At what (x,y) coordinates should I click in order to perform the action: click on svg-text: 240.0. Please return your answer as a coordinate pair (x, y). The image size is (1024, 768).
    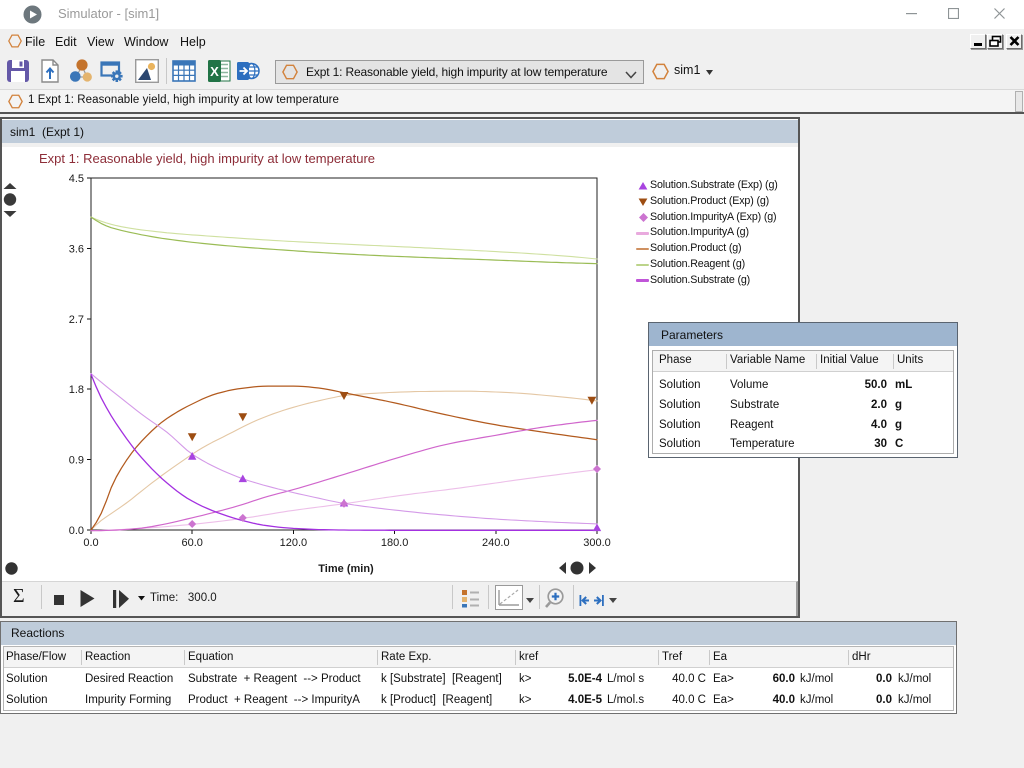
    Looking at the image, I should click on (496, 543).